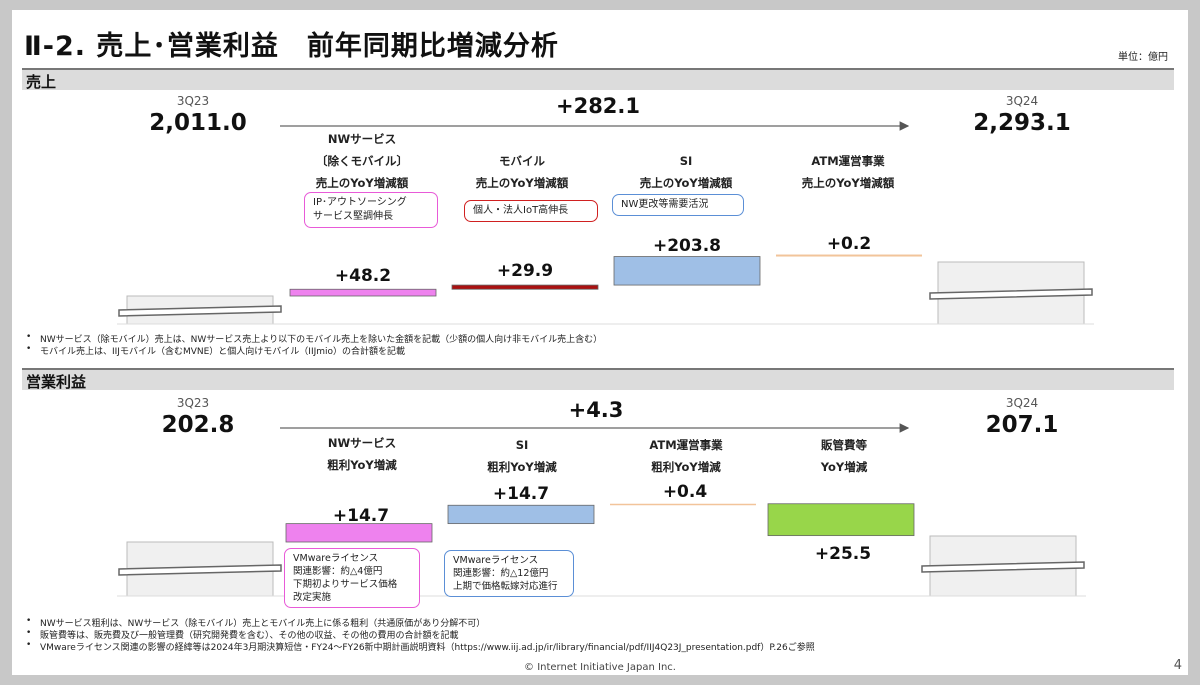 This screenshot has height=685, width=1200. Describe the element at coordinates (525, 271) in the screenshot. I see `sales-value-label: +29.9` at that location.